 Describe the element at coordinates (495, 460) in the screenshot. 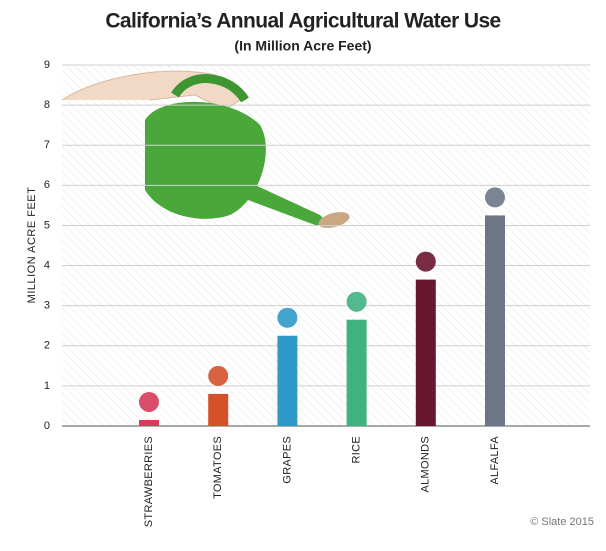

I see `x-tick-label: ALFALFA` at that location.